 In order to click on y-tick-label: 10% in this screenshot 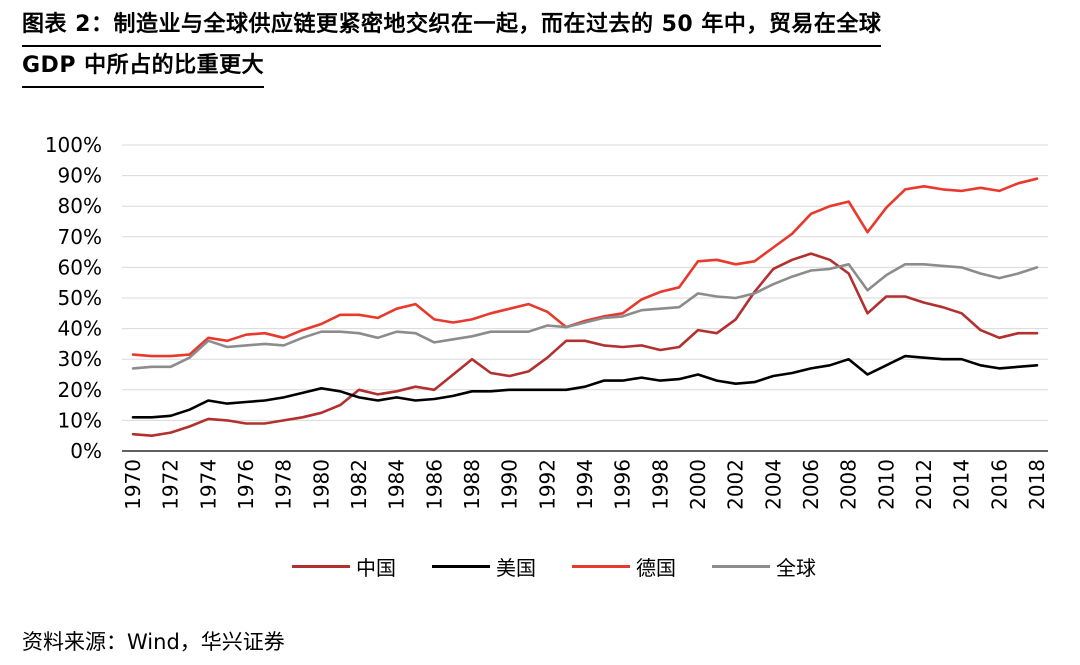, I will do `click(80, 420)`.